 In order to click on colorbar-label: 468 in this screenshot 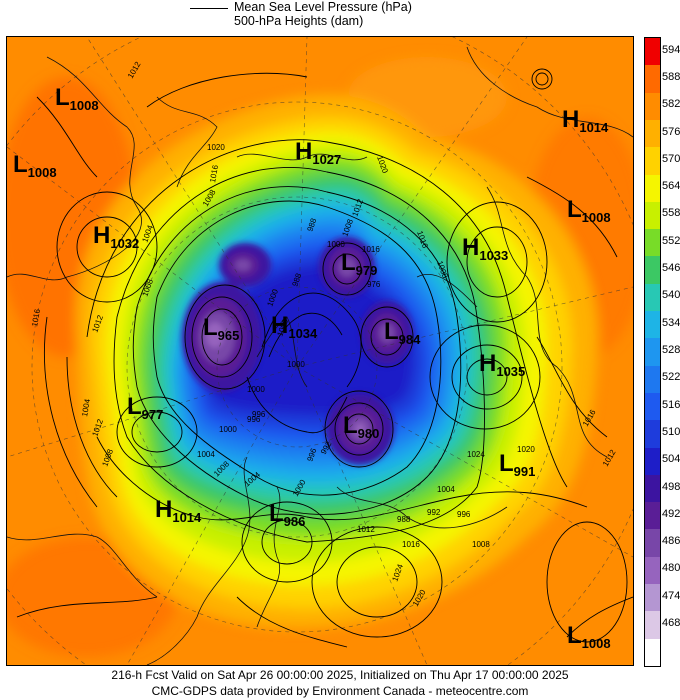, I will do `click(671, 623)`.